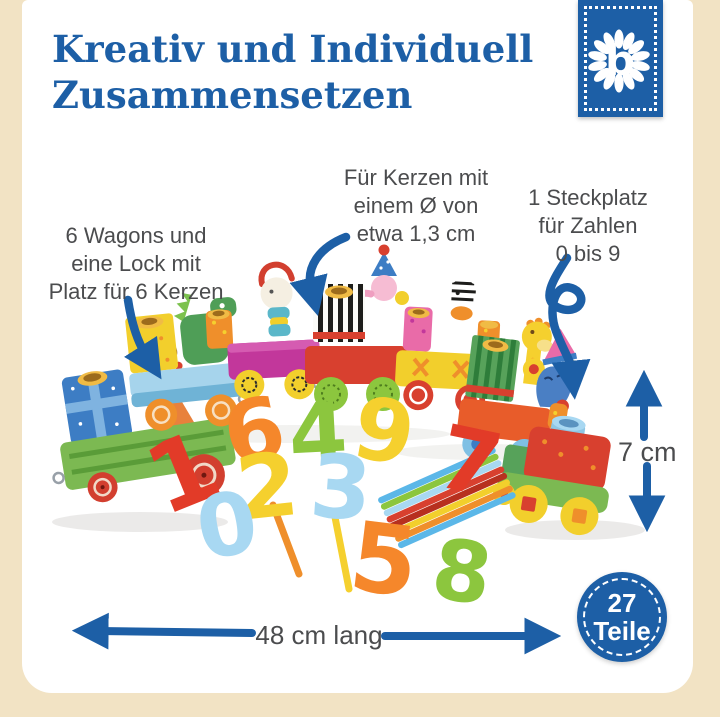  What do you see at coordinates (384, 559) in the screenshot?
I see `digit-5: 5` at bounding box center [384, 559].